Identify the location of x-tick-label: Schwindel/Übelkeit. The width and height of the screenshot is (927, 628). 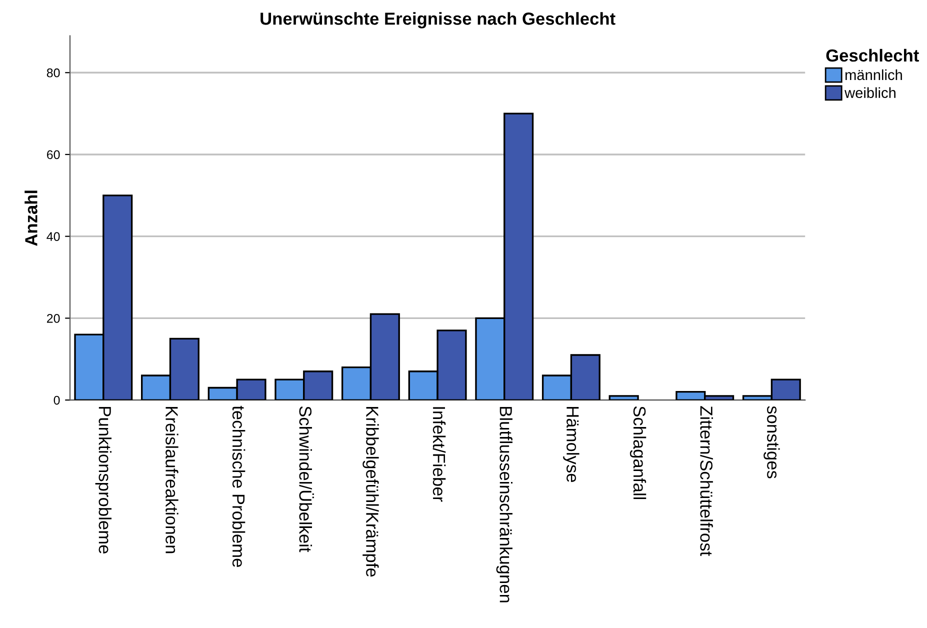
(306, 479).